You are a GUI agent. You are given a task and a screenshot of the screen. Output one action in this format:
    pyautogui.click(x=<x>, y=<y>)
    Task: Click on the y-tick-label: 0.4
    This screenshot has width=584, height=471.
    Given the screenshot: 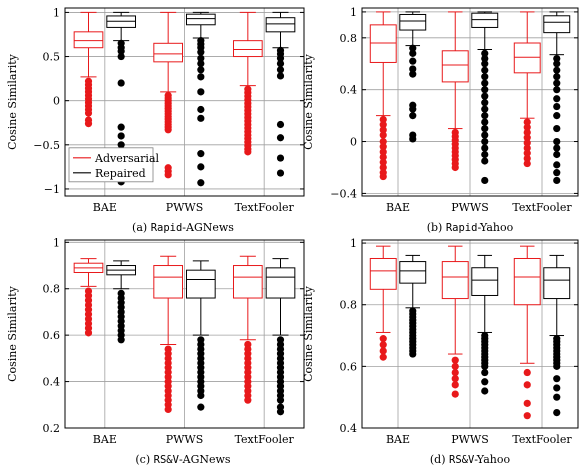 What is the action you would take?
    pyautogui.click(x=349, y=90)
    